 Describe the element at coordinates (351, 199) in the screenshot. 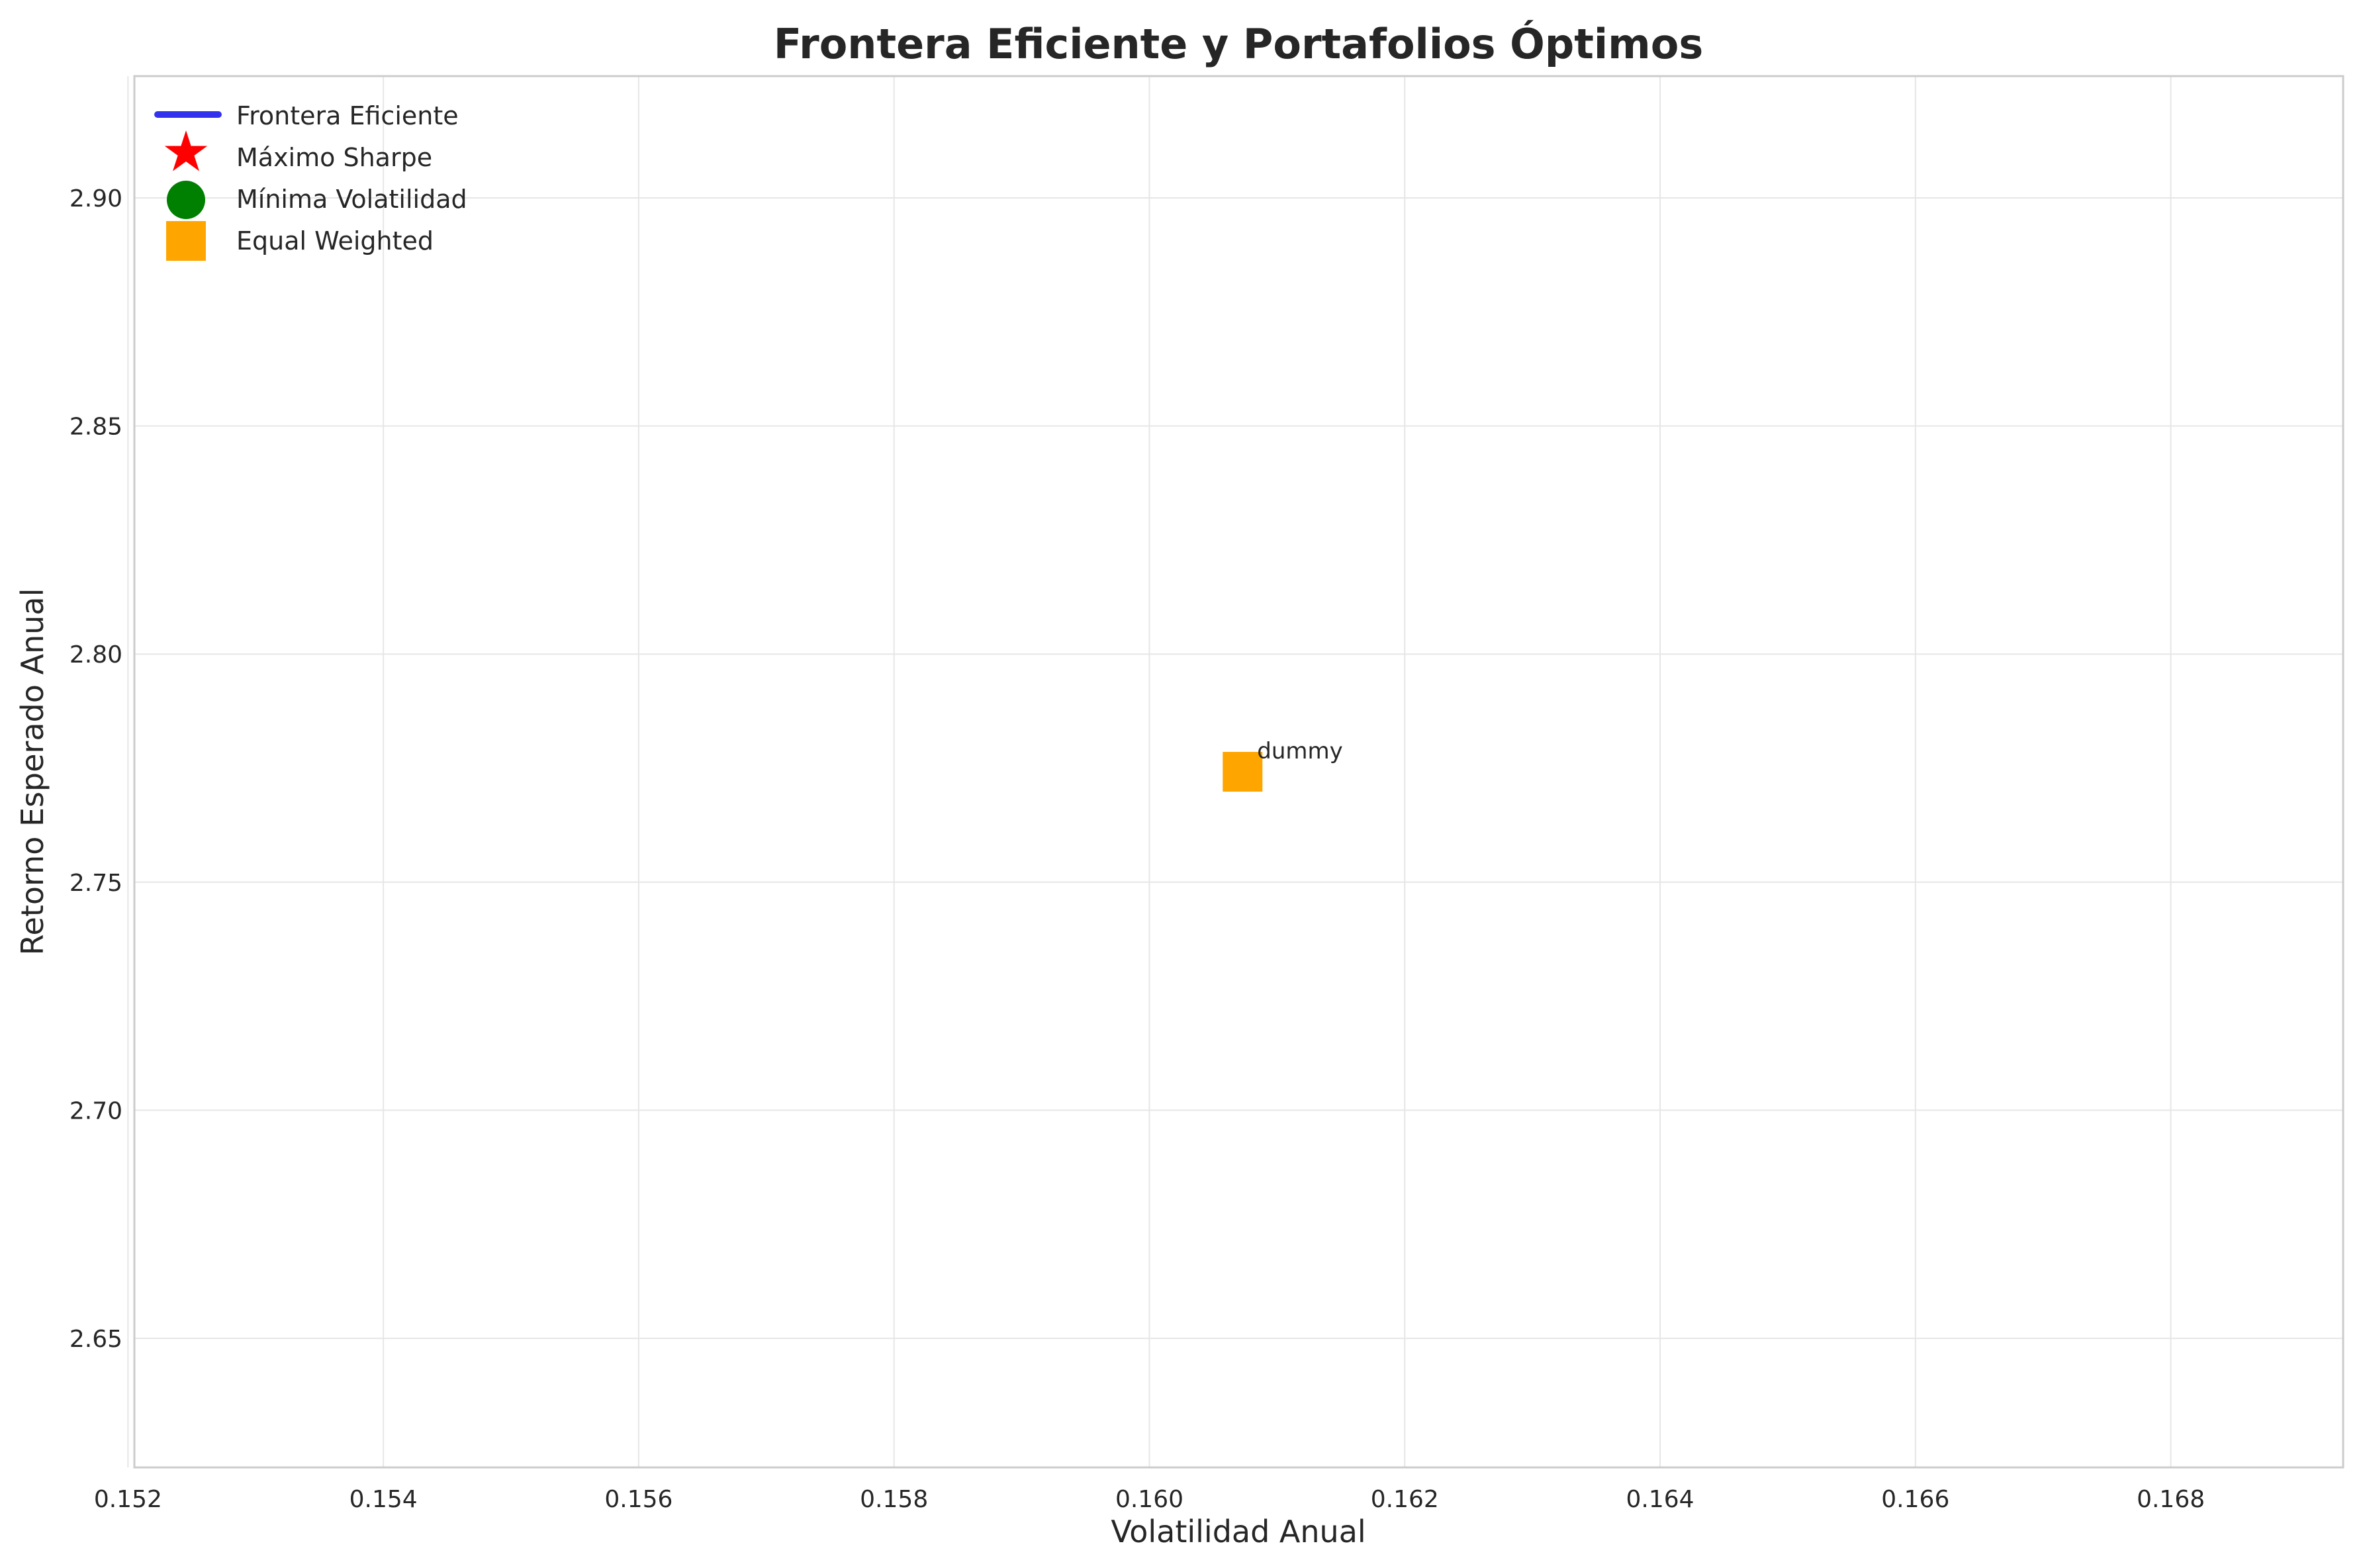

I see `legend-label-min-volatility: Mínima Volatilidad` at that location.